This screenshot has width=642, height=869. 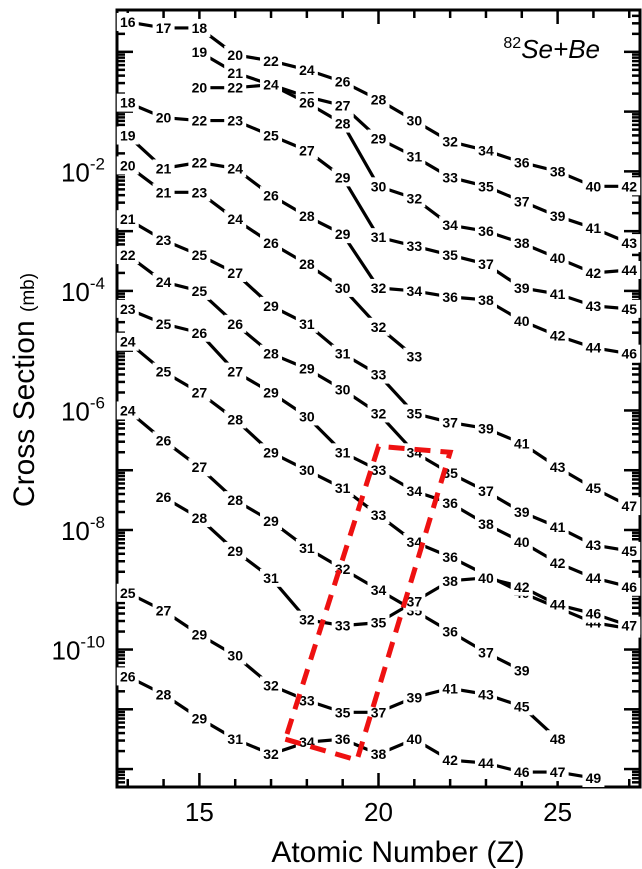 What do you see at coordinates (450, 141) in the screenshot?
I see `data-point-label: 32` at bounding box center [450, 141].